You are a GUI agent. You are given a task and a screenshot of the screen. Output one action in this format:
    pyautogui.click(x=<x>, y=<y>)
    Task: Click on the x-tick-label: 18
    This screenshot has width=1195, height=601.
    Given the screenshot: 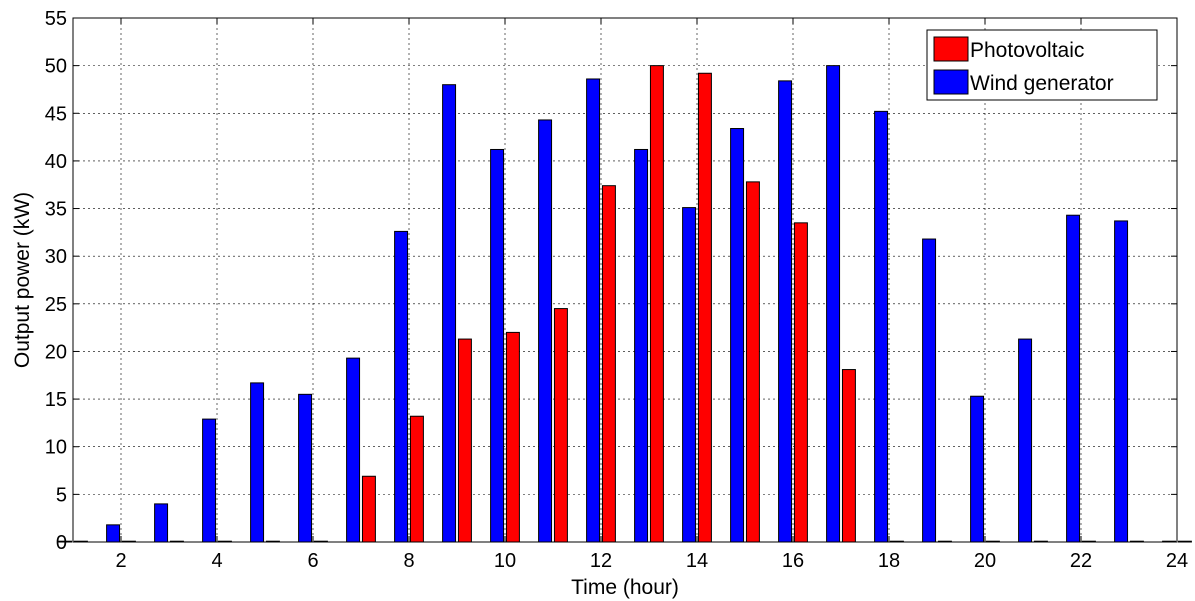 What is the action you would take?
    pyautogui.click(x=889, y=561)
    